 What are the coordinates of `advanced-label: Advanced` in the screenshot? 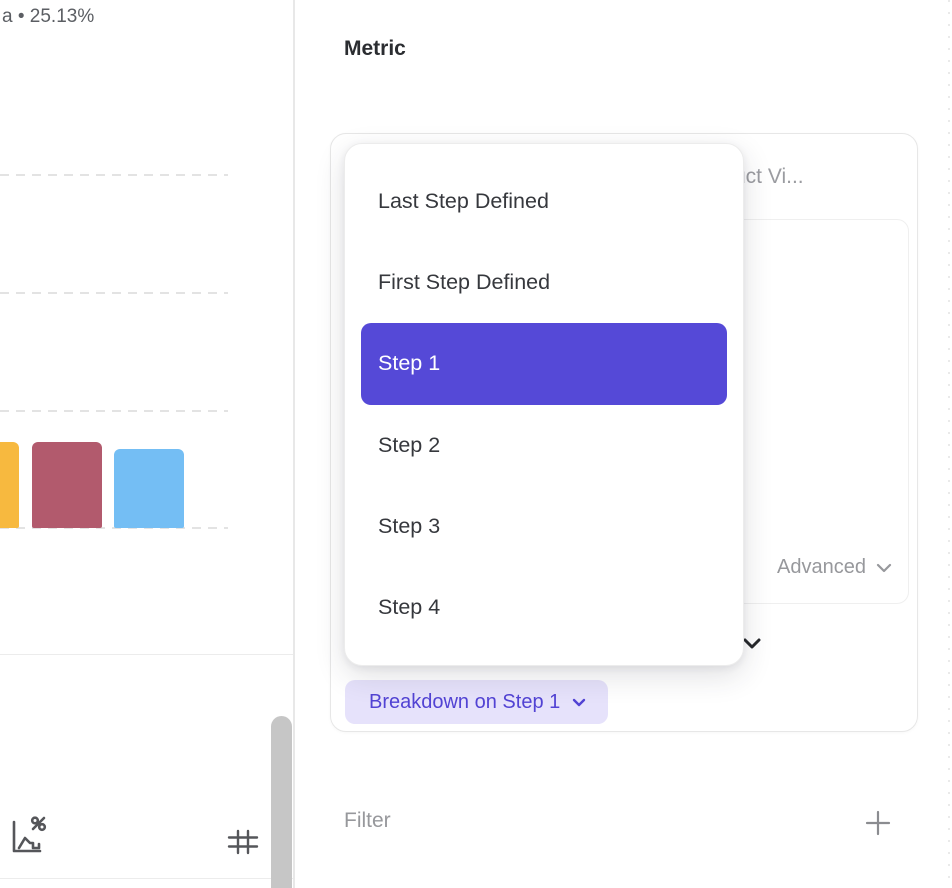 It's located at (821, 567).